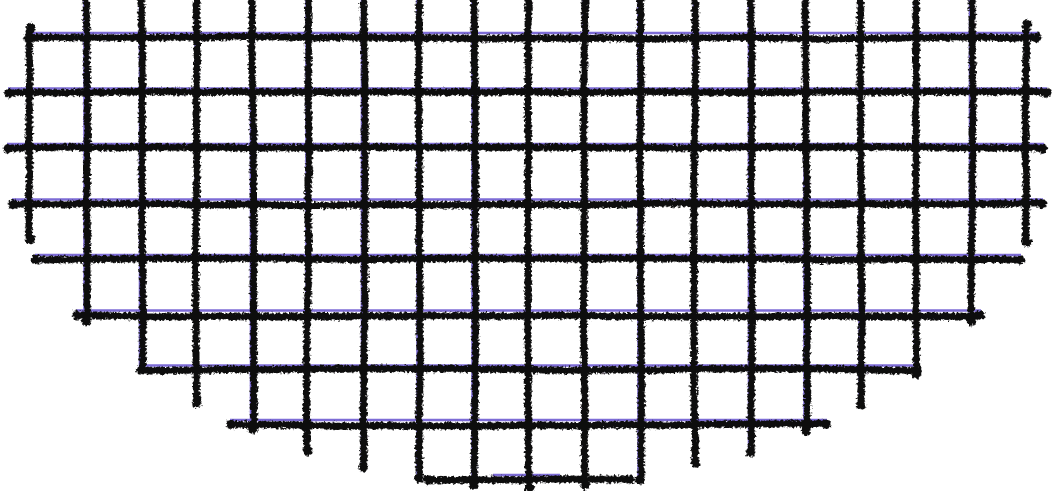  I want to click on ink-v-line-11-bottom-blob, so click(640, 480).